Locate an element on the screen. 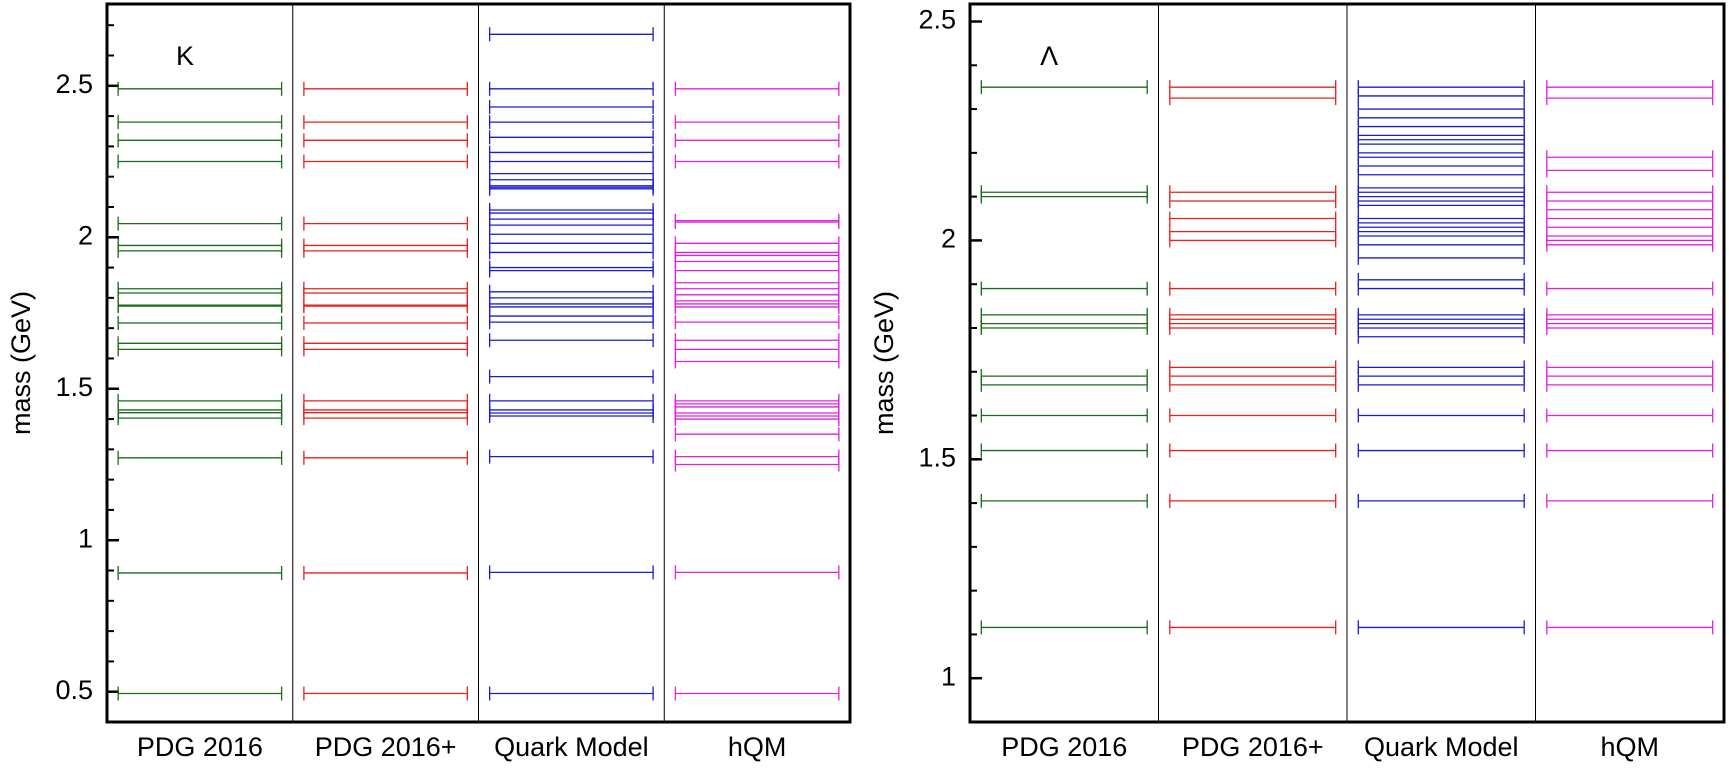 The height and width of the screenshot is (774, 1729). x-tick-label: PDG 2016 is located at coordinates (1064, 747).